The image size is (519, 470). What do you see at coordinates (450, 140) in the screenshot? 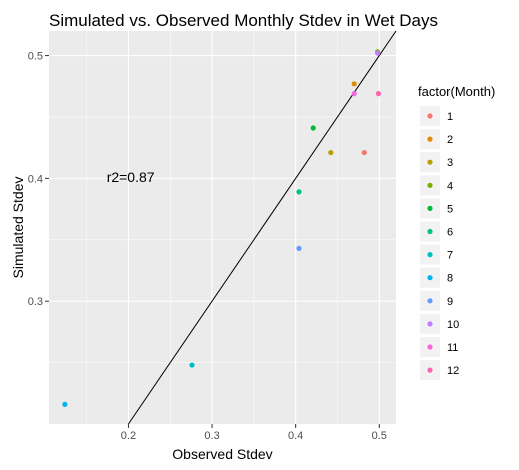
I see `legend-label: 2` at bounding box center [450, 140].